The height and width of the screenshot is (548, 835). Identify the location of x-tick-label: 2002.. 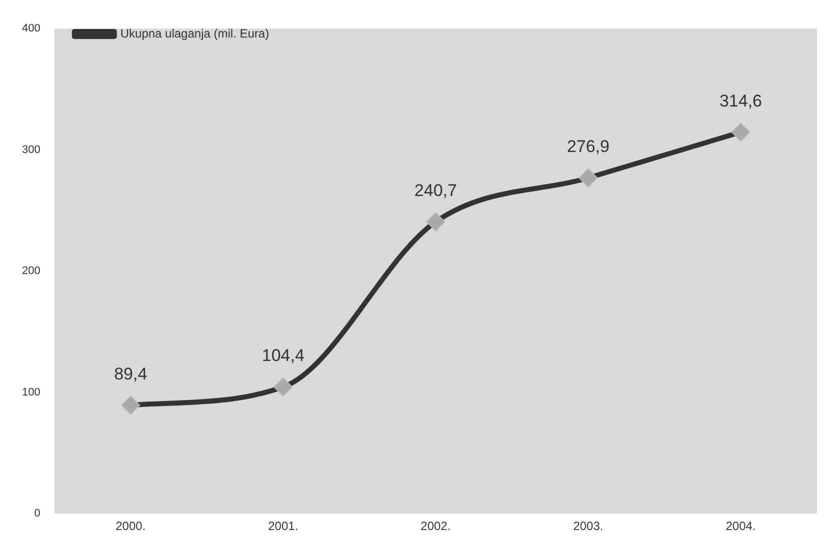
(435, 526).